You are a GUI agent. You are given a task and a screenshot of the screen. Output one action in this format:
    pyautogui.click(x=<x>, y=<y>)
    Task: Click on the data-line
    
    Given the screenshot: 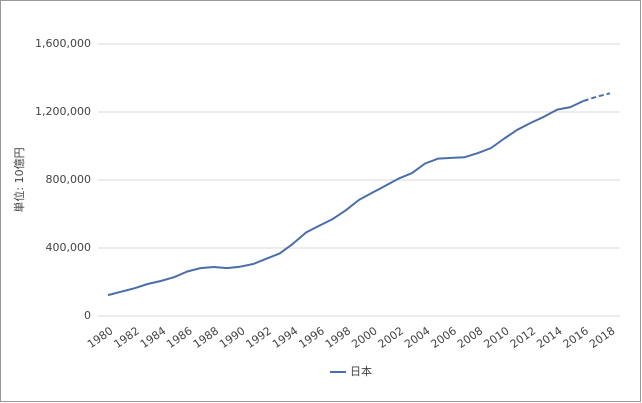 What is the action you would take?
    pyautogui.click(x=597, y=97)
    